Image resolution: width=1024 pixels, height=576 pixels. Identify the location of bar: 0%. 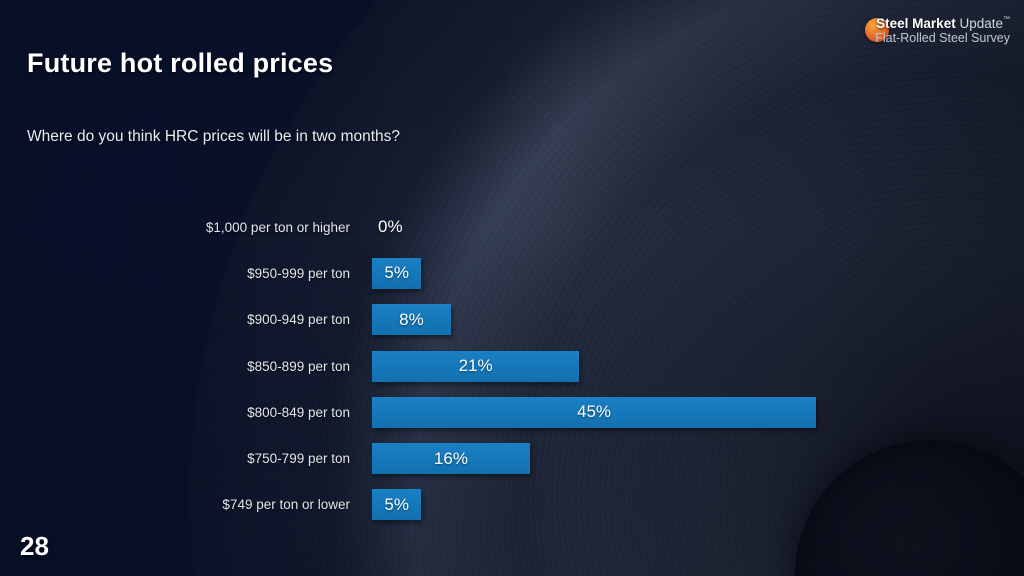
(594, 227).